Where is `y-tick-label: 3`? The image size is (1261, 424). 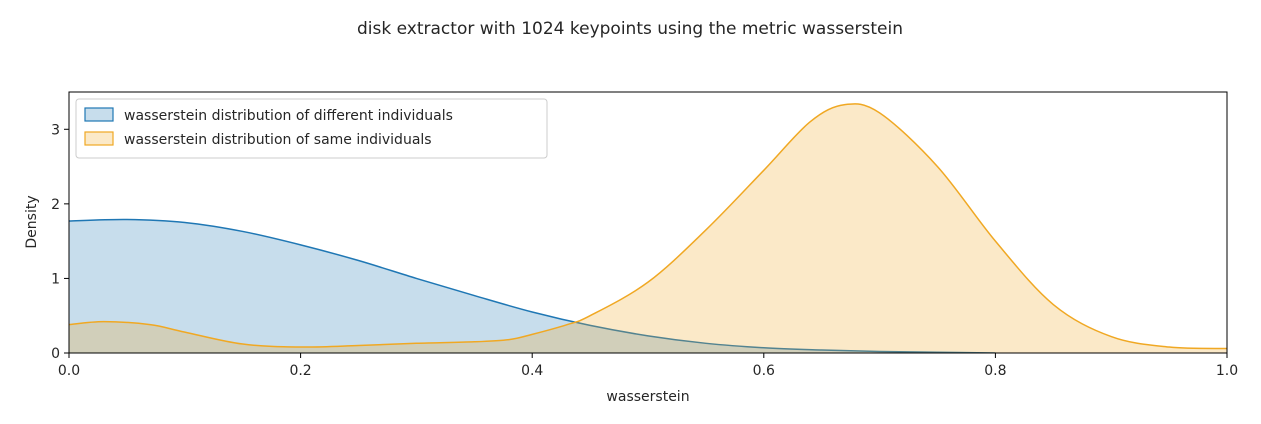
y-tick-label: 3 is located at coordinates (55, 130).